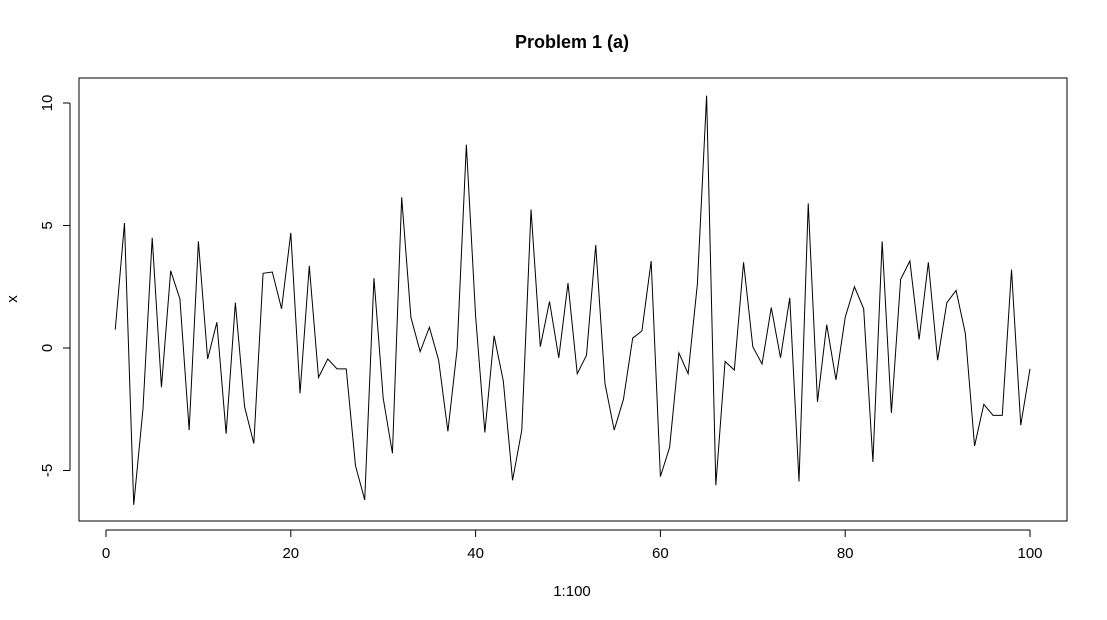 The height and width of the screenshot is (620, 1107). I want to click on y-tick-label: 0, so click(47, 348).